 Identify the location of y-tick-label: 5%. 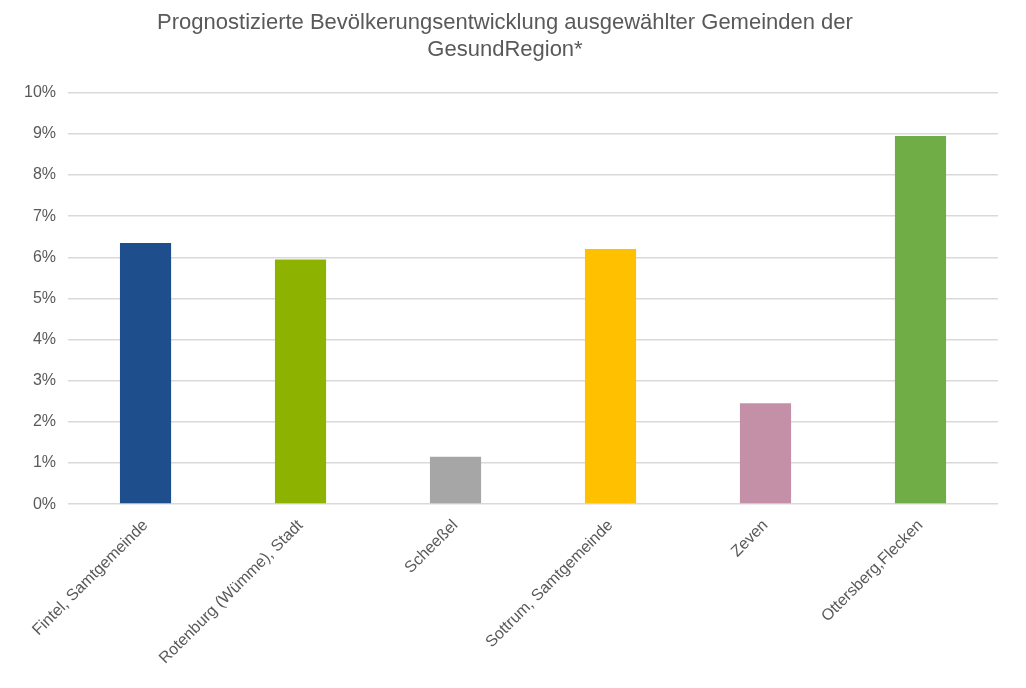
(44, 297).